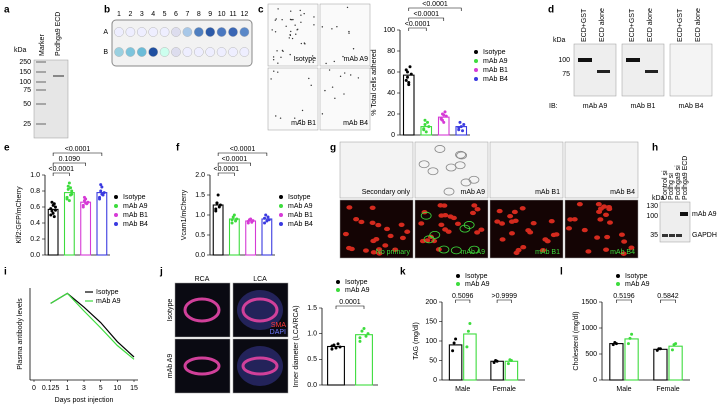 The width and height of the screenshot is (720, 406). Describe the element at coordinates (20, 50) in the screenshot. I see `unit-label: kDa` at that location.